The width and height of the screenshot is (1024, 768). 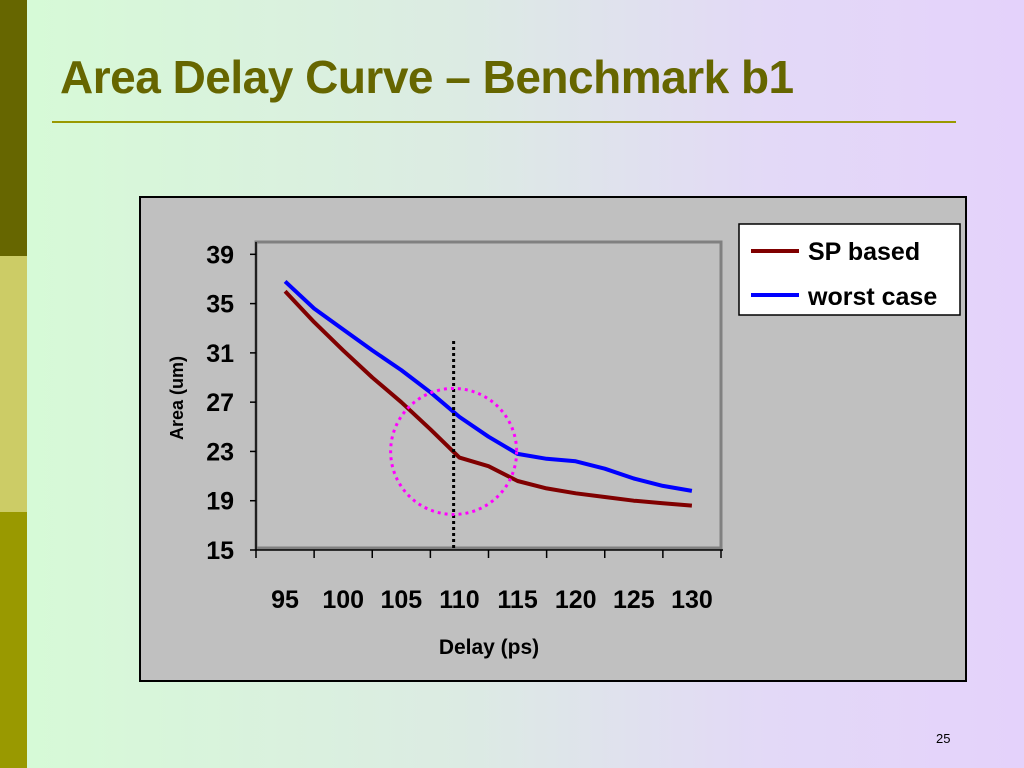 I want to click on slide-title: Area Delay Curve – Benchmark b1, so click(x=427, y=77).